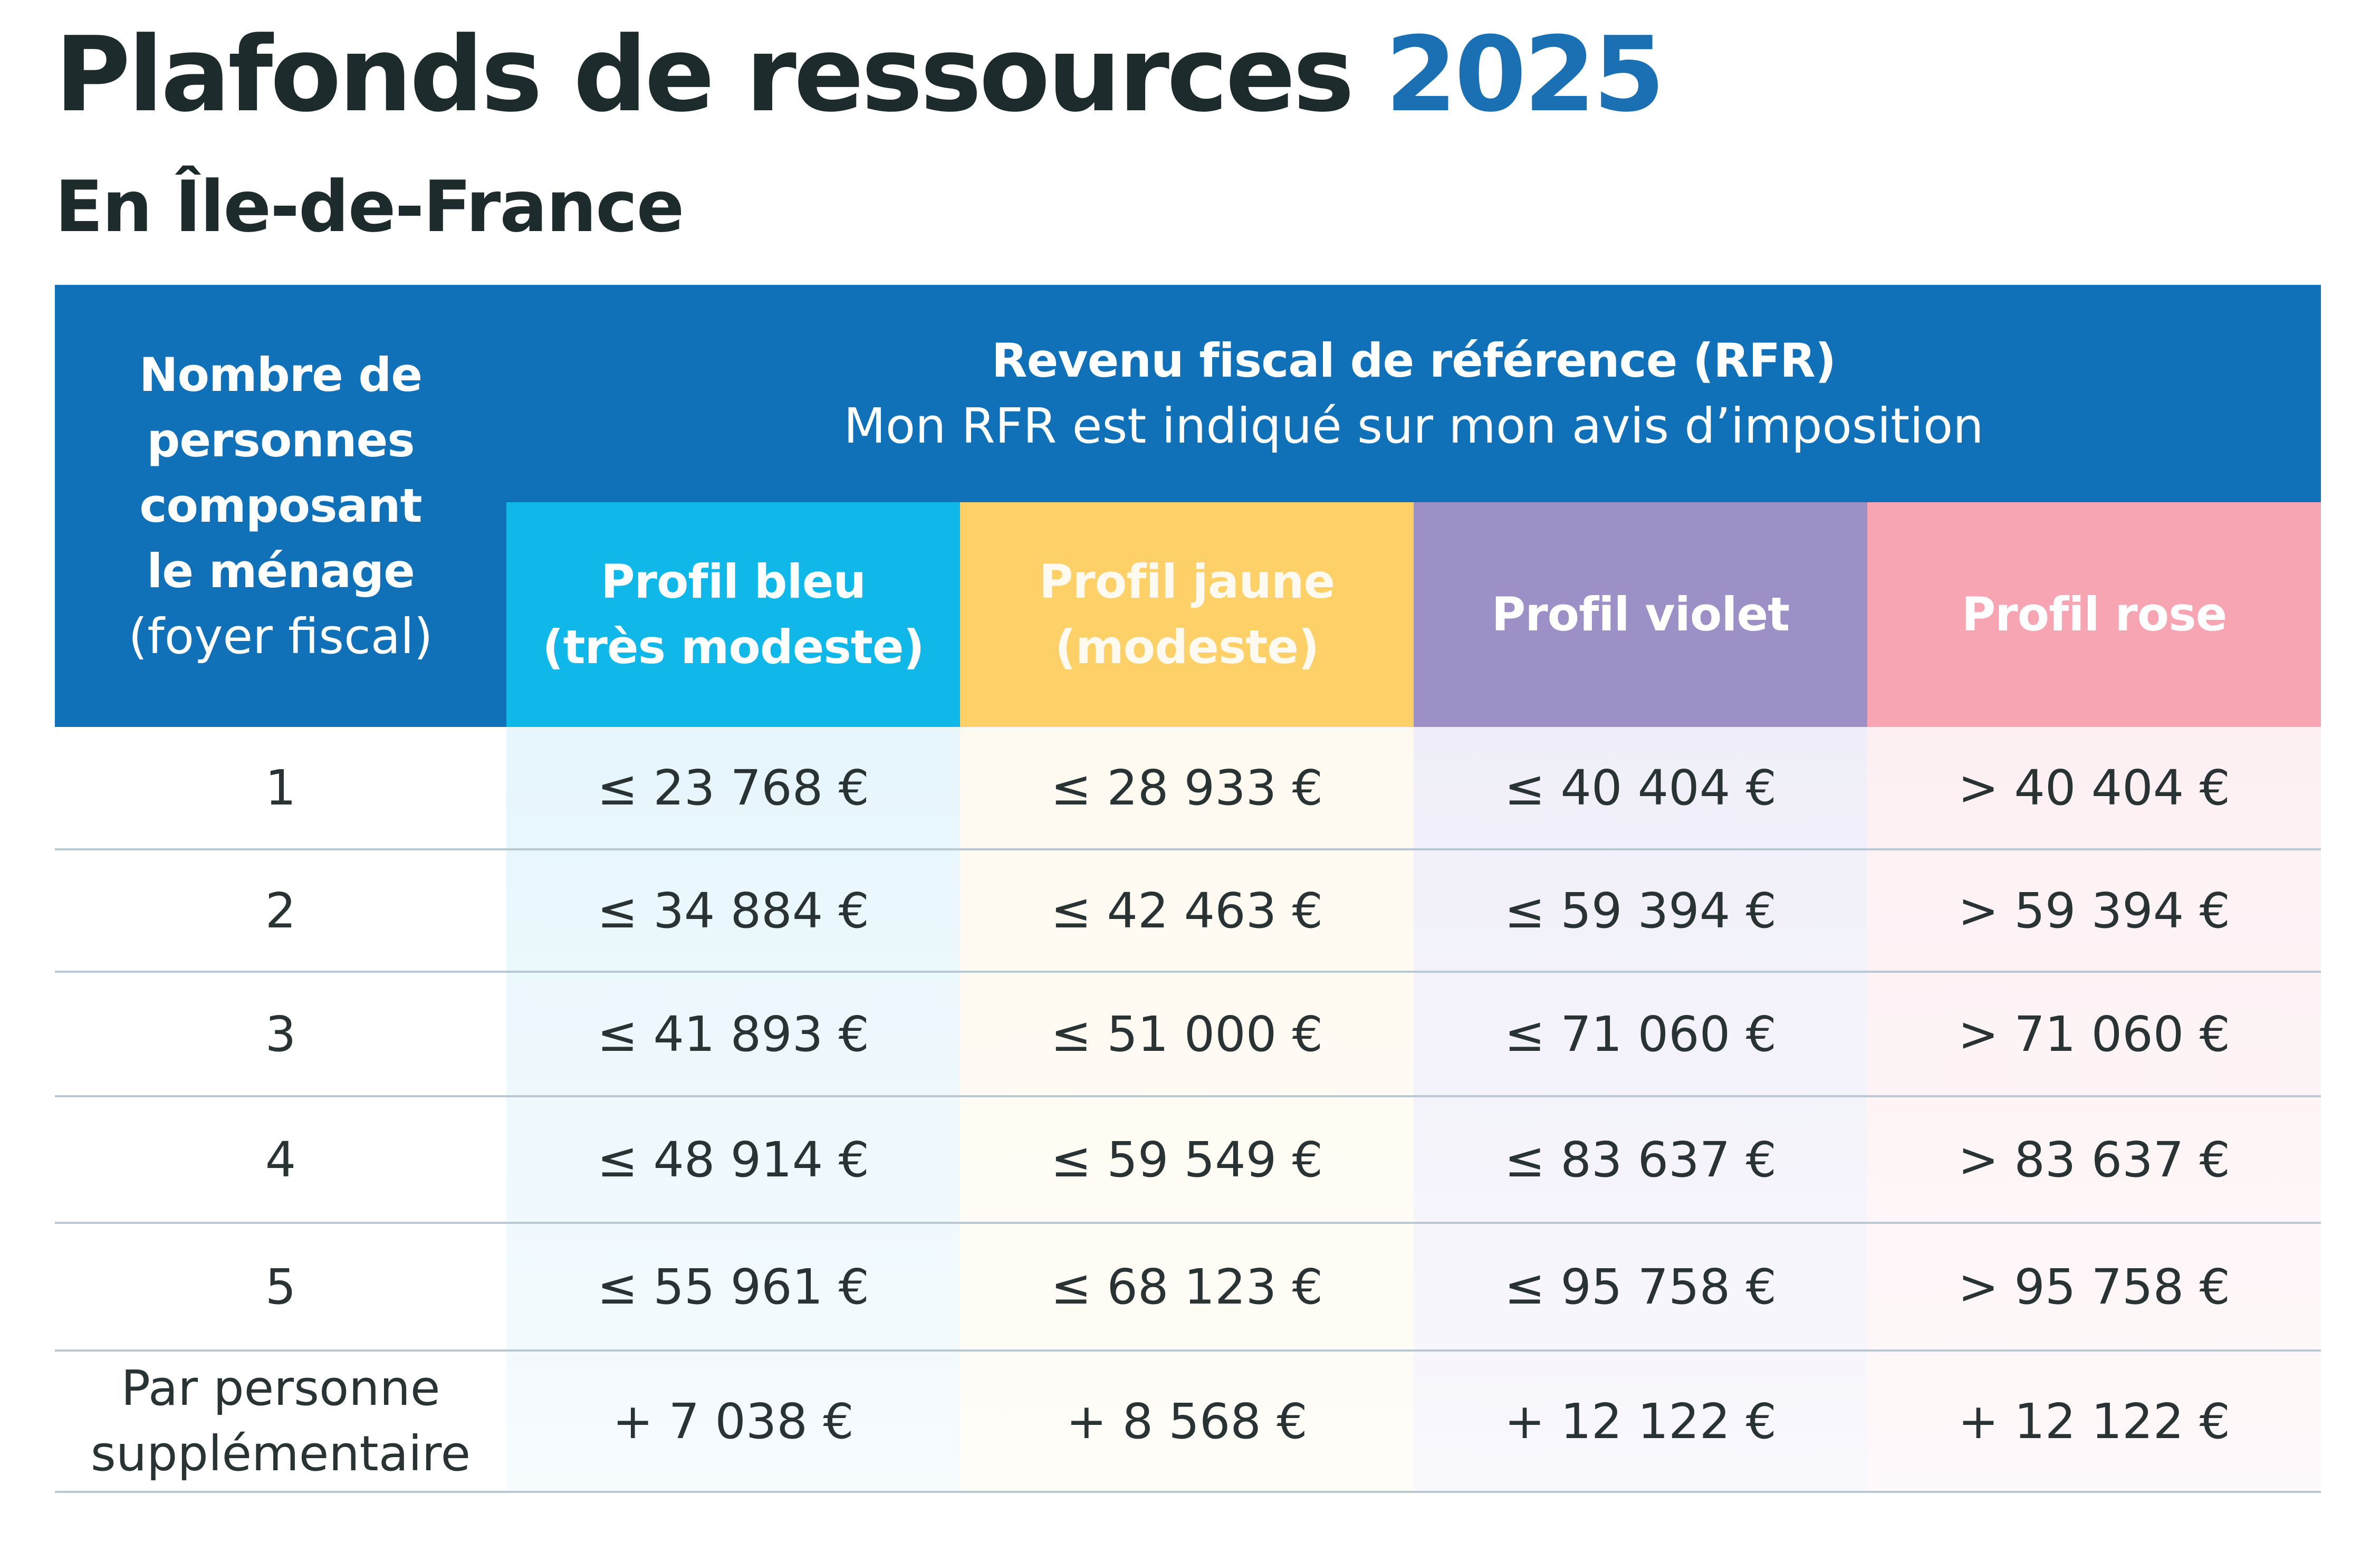 The width and height of the screenshot is (2380, 1561). Describe the element at coordinates (1641, 1159) in the screenshot. I see `profil-violet-value: ≤ 83 637 €` at that location.